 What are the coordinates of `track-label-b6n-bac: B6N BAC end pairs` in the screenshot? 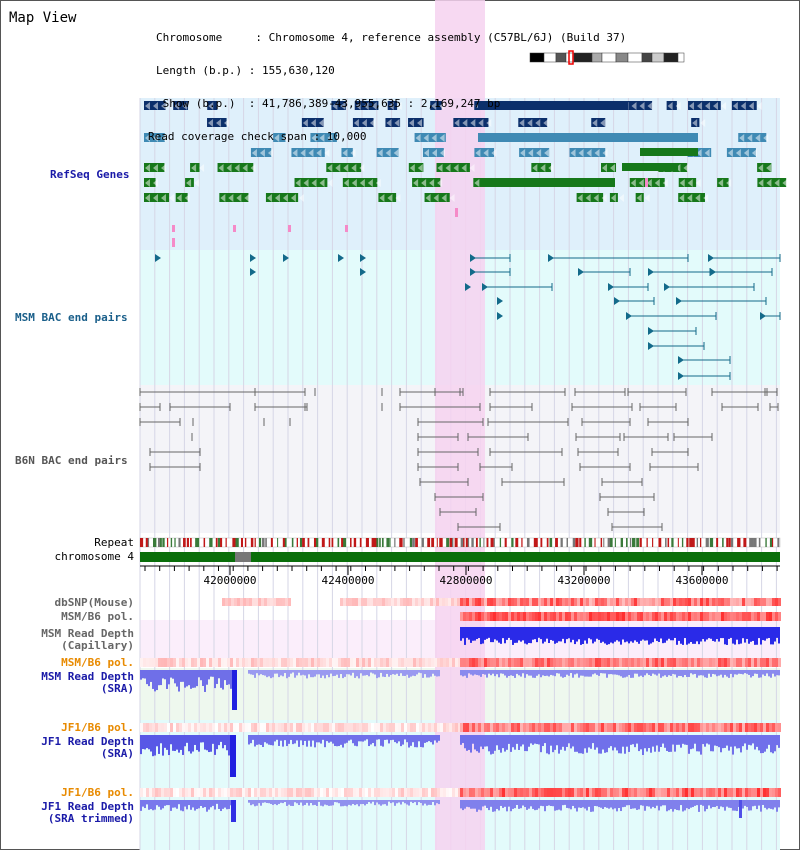 It's located at (71, 460).